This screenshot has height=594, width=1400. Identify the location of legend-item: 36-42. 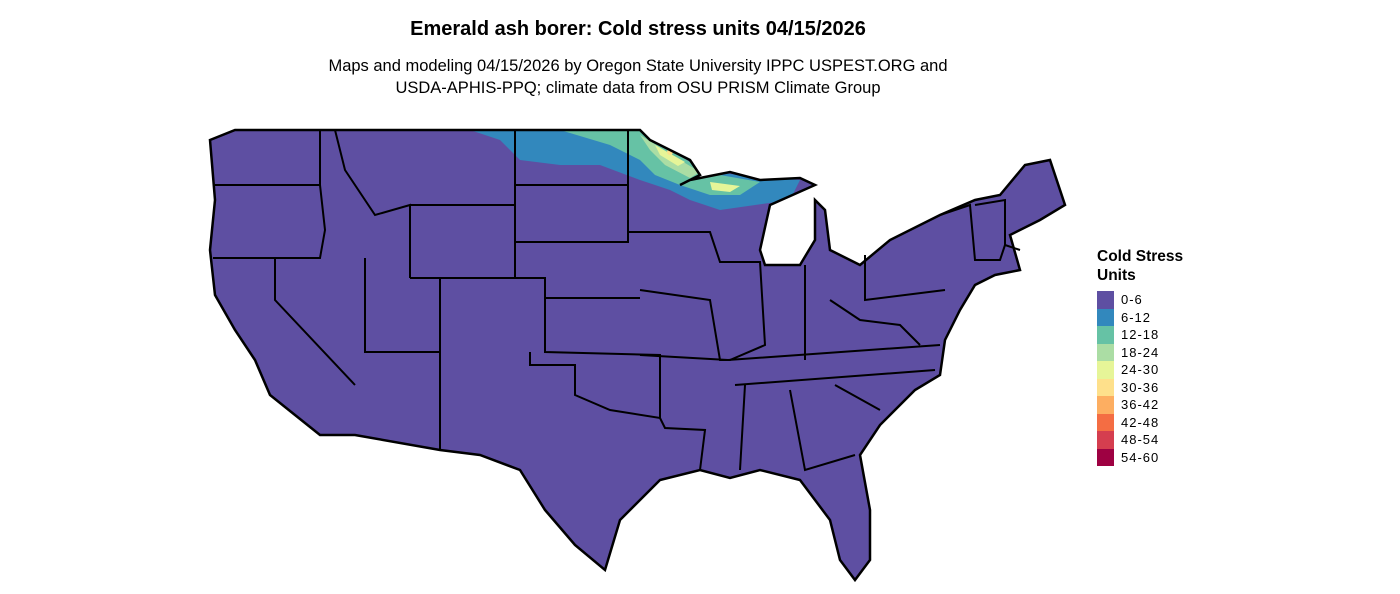
(1152, 405).